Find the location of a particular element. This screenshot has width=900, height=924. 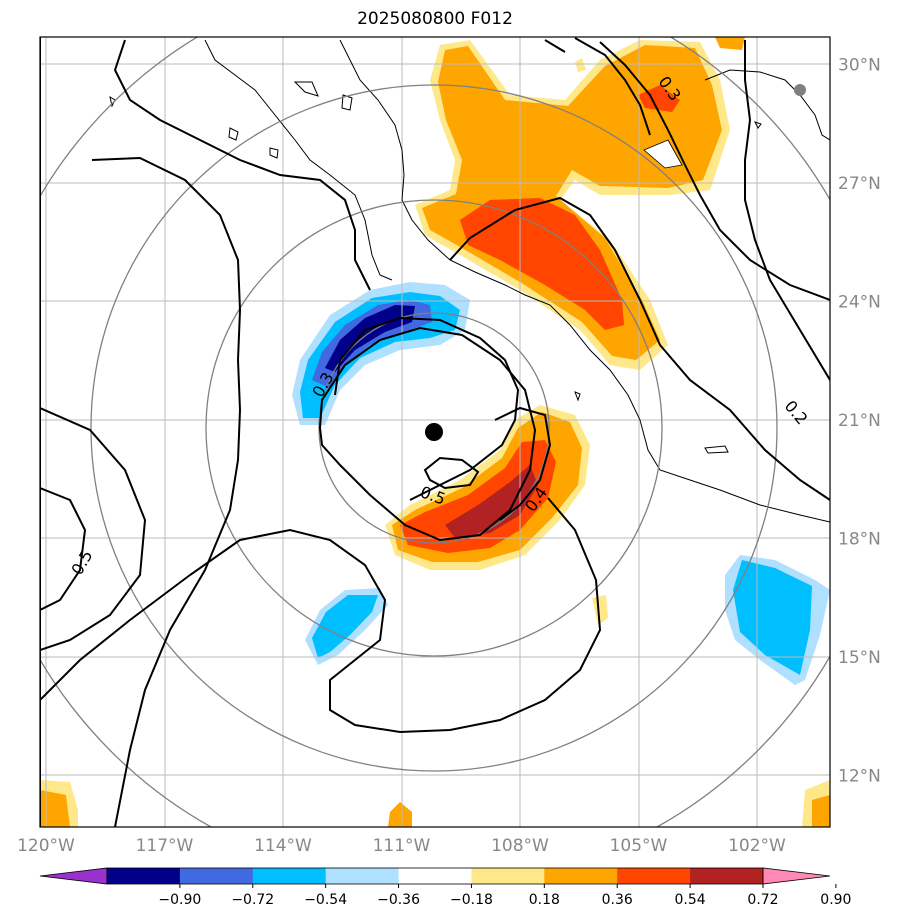

lat-label-4: 18°N is located at coordinates (859, 540).